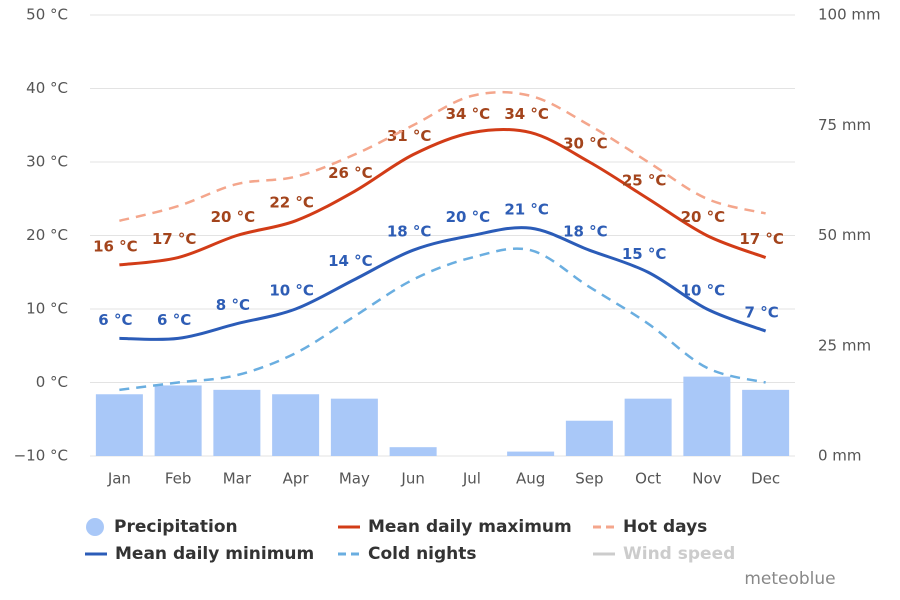 This screenshot has width=900, height=600. What do you see at coordinates (765, 479) in the screenshot?
I see `x-tick-label: Dec` at bounding box center [765, 479].